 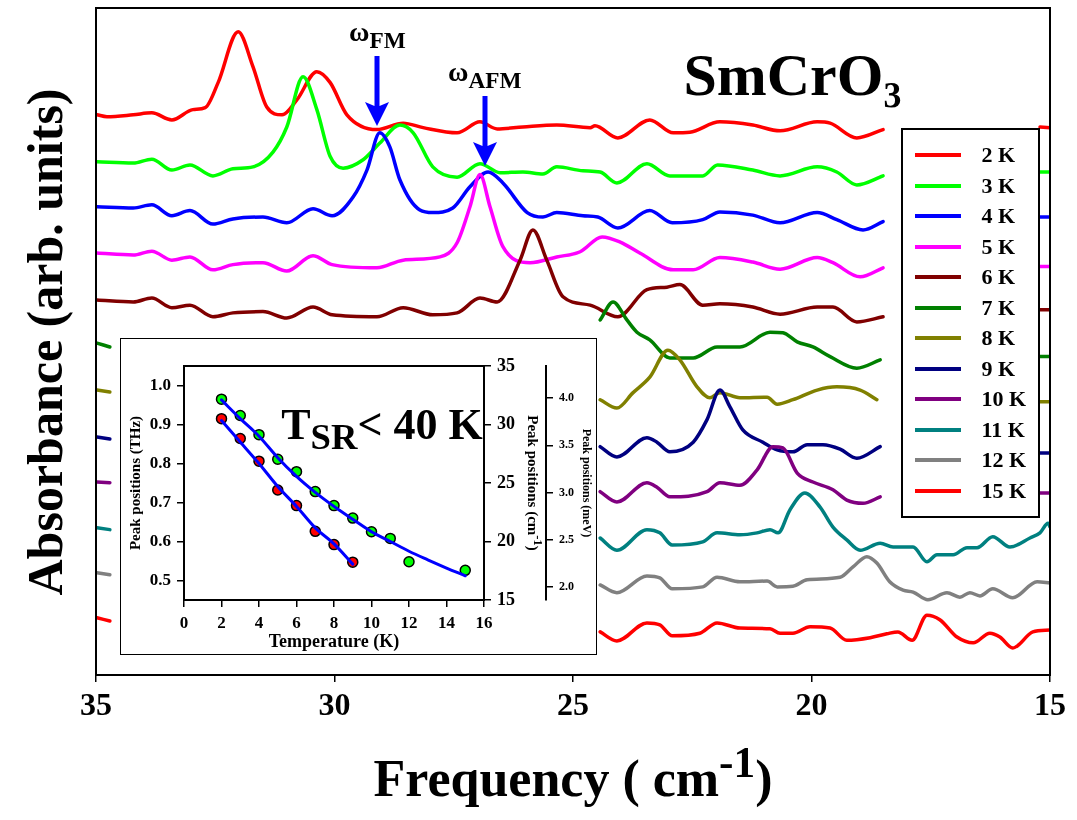 I want to click on x-tick-label: 8, so click(x=334, y=622).